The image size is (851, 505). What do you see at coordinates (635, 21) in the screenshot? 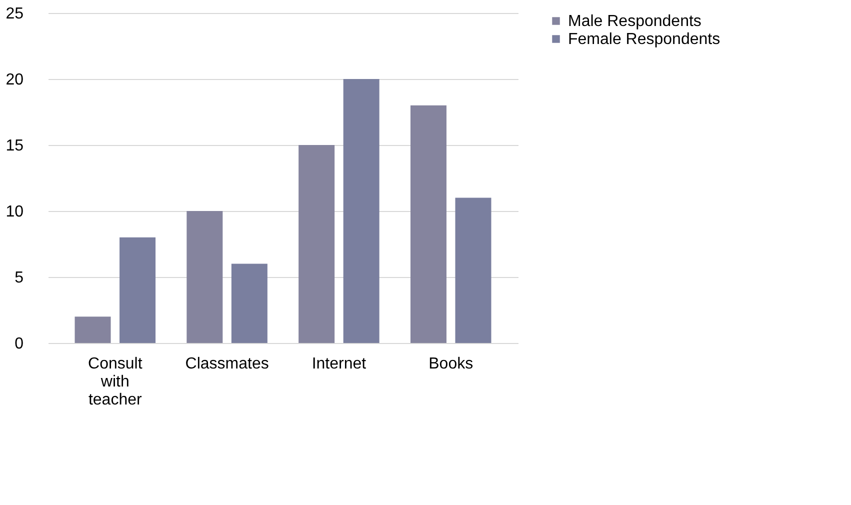
I see `legend-label: Male Respondents` at bounding box center [635, 21].